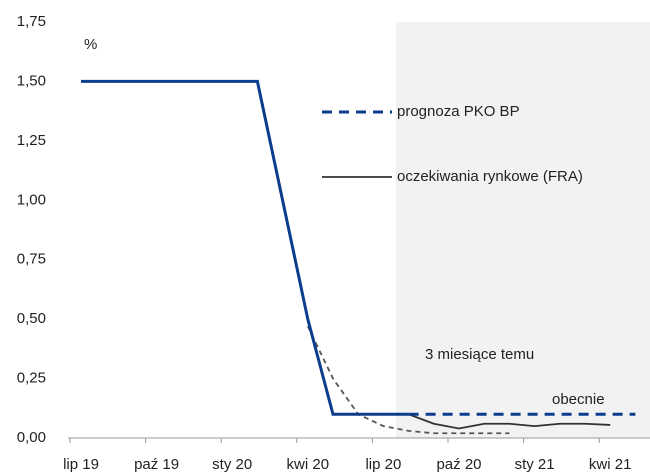 Image resolution: width=650 pixels, height=475 pixels. Describe the element at coordinates (31, 140) in the screenshot. I see `y-tick-label: 1,25` at that location.